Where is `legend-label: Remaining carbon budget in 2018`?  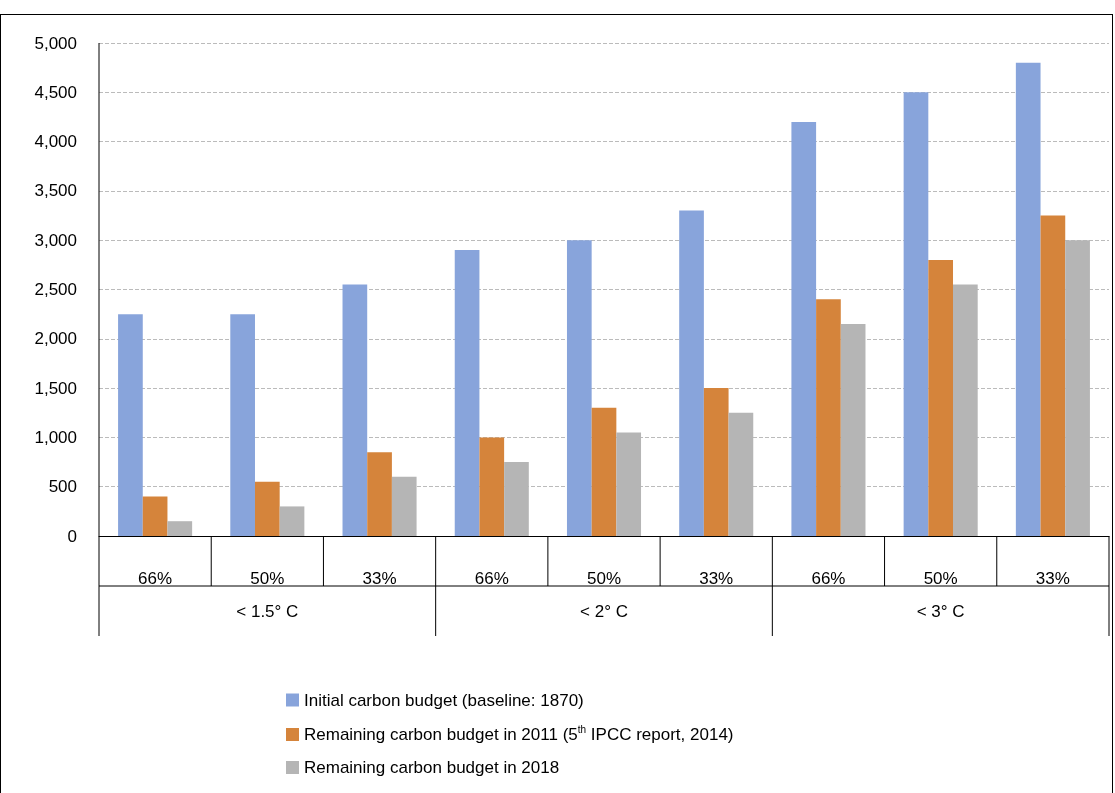
legend-label: Remaining carbon budget in 2018 is located at coordinates (432, 767).